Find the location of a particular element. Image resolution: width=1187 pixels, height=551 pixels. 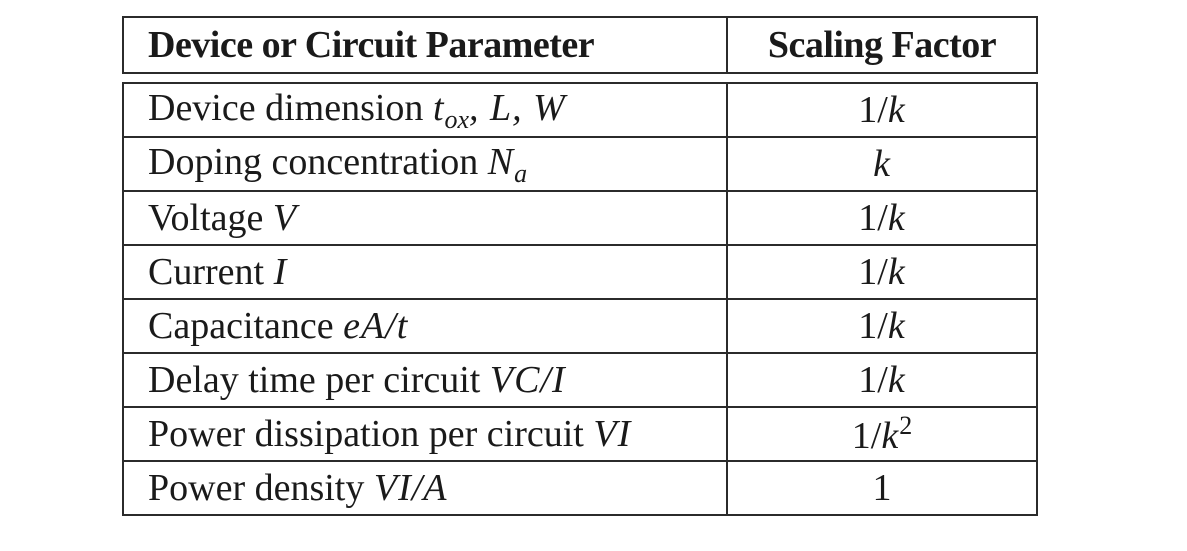

factor-cell: 1 is located at coordinates (882, 488).